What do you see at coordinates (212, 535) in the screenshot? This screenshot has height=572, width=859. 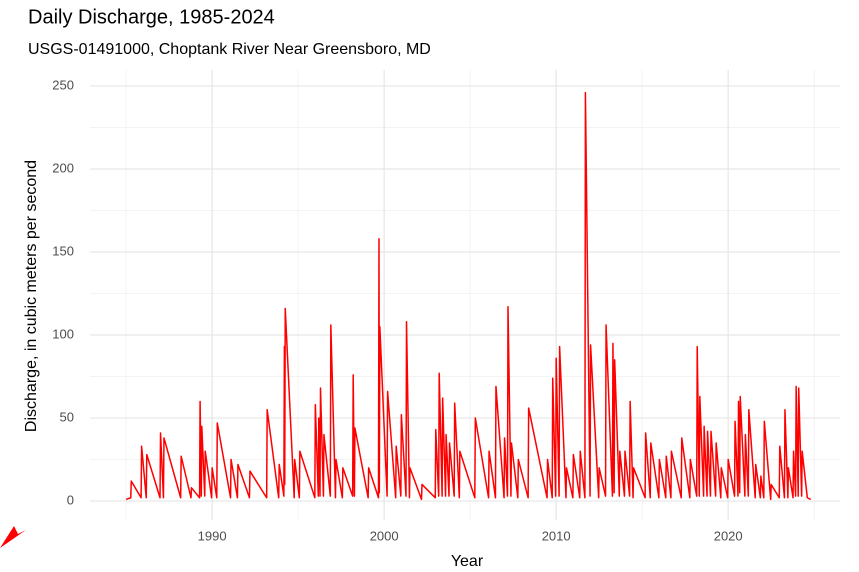 I see `x-tick-label: 1990` at bounding box center [212, 535].